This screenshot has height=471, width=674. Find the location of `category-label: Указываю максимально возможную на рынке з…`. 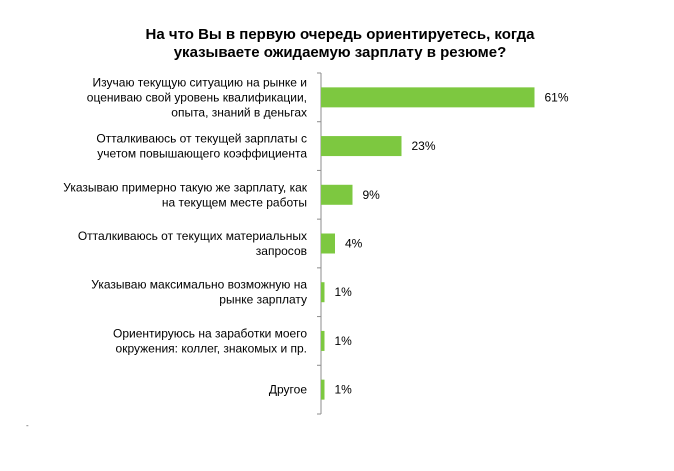

category-label: Указываю максимально возможную на рынке з… is located at coordinates (199, 292).